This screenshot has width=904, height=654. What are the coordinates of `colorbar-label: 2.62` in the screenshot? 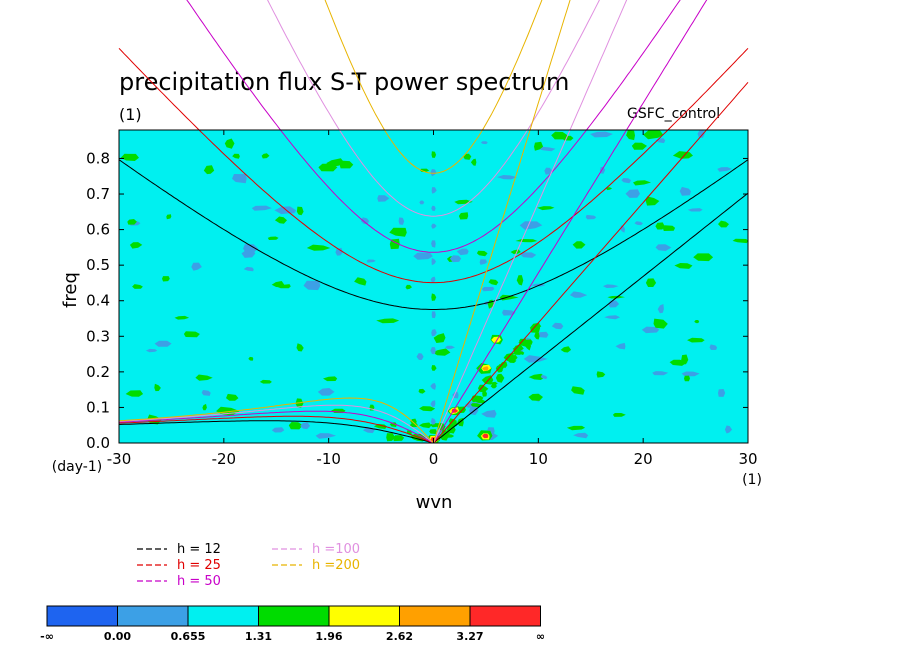 It's located at (399, 636).